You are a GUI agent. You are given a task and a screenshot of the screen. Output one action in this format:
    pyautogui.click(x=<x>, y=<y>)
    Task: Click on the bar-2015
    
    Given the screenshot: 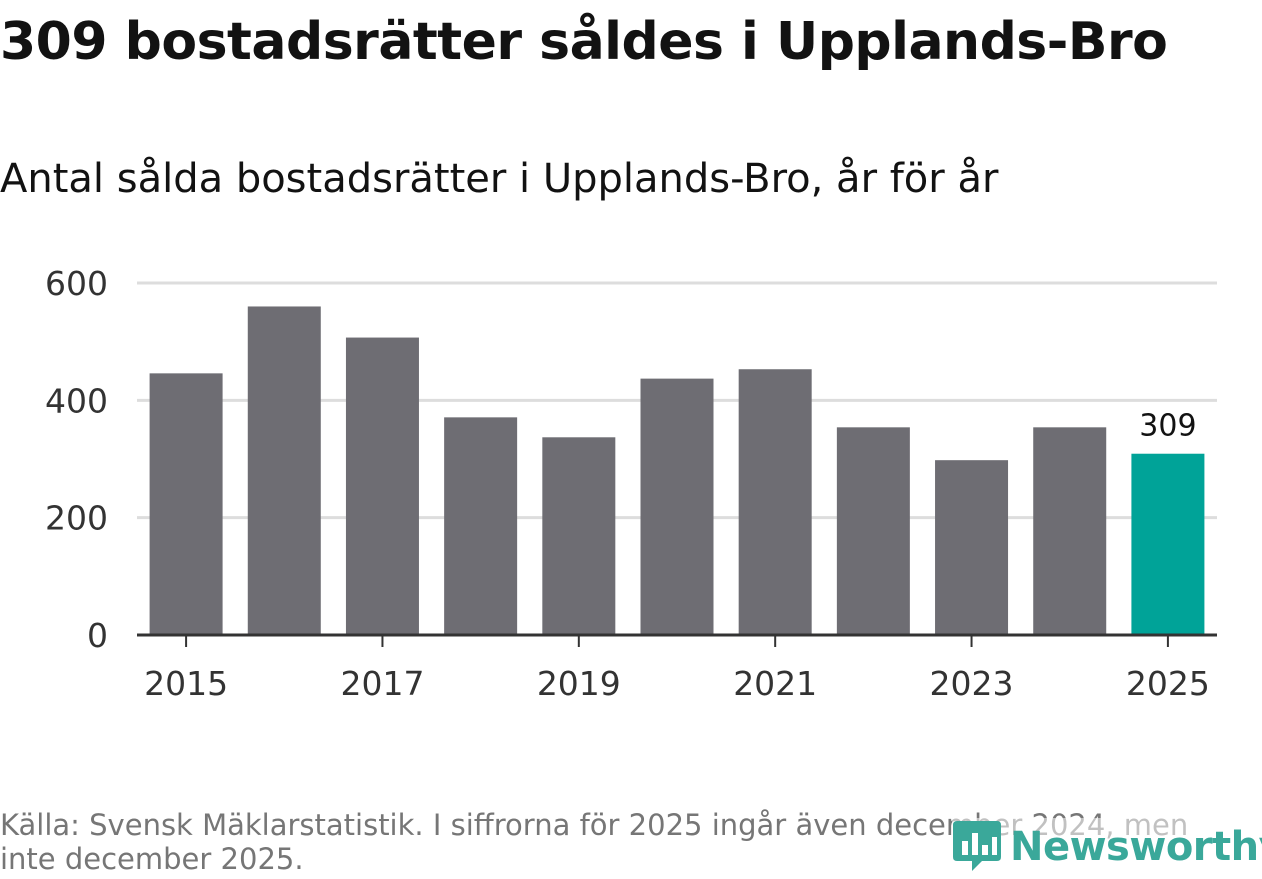 What is the action you would take?
    pyautogui.click(x=186, y=504)
    